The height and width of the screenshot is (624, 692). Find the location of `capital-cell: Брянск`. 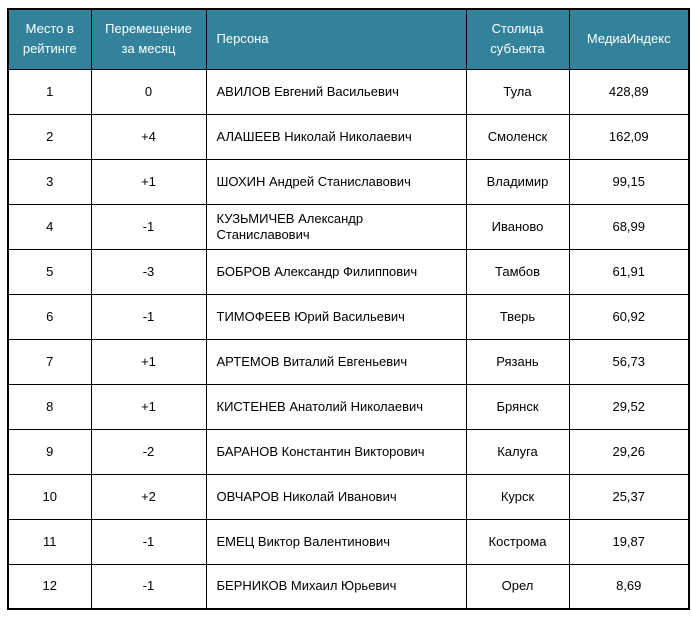

capital-cell: Брянск is located at coordinates (517, 406).